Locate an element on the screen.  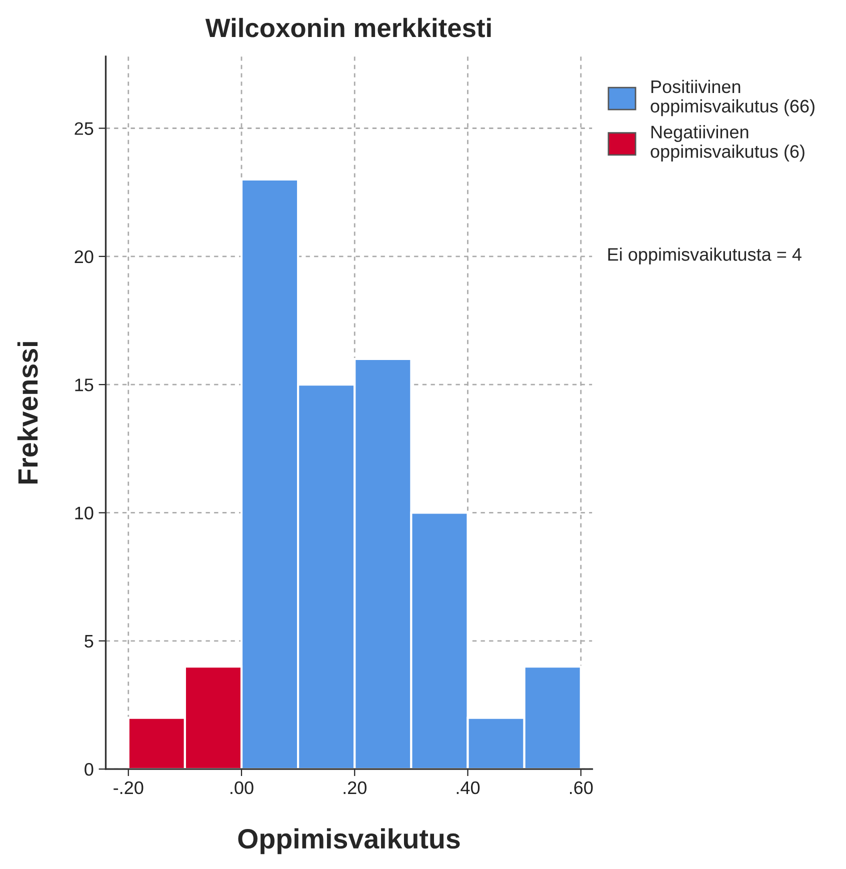
x-tick-label: .40 is located at coordinates (468, 787).